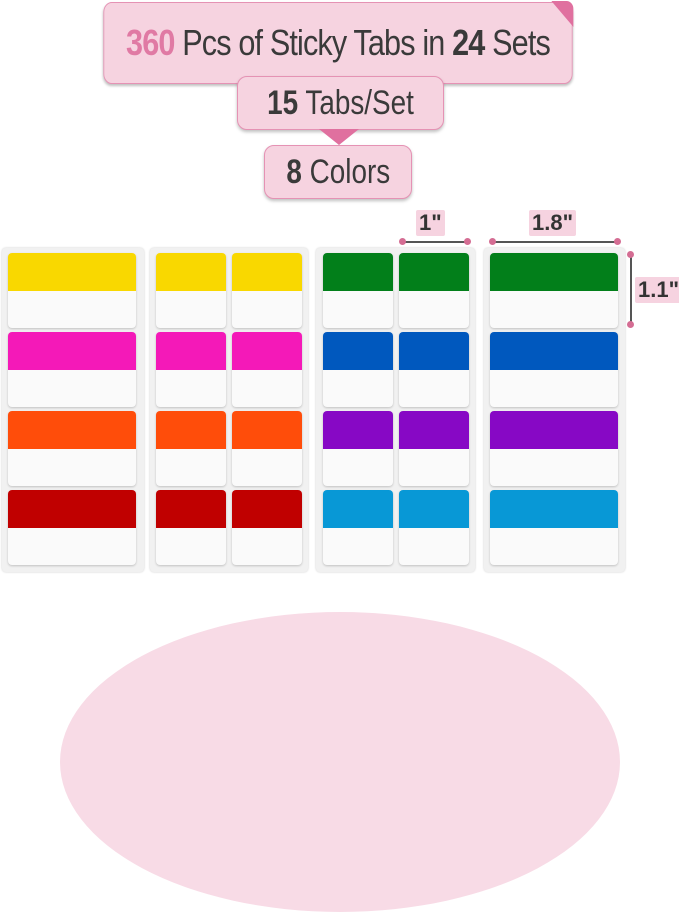 Image resolution: width=679 pixels, height=912 pixels. I want to click on height-line, so click(631, 289).